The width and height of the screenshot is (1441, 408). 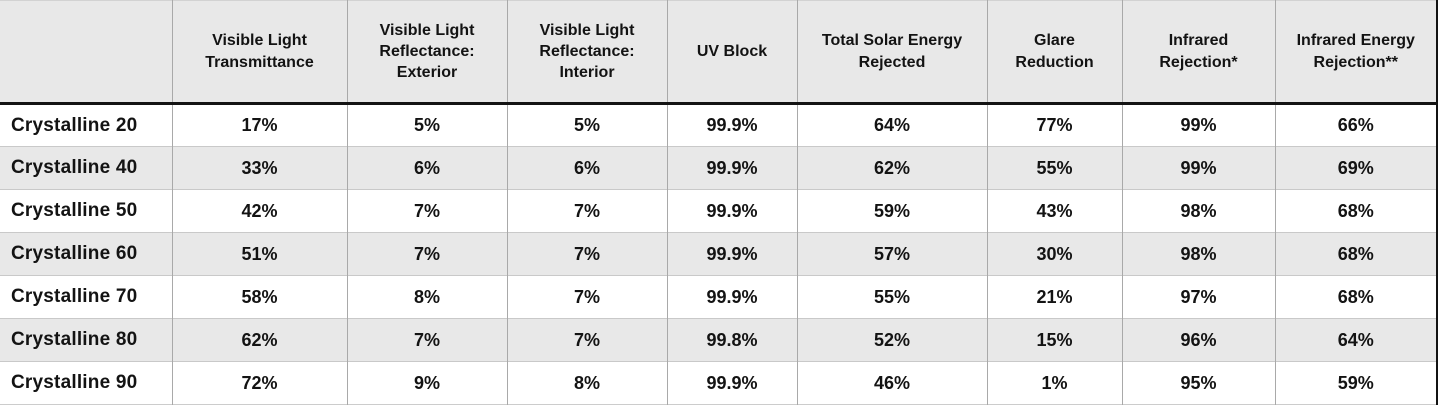 I want to click on cell-glare-reduction: 30%, so click(x=1055, y=254).